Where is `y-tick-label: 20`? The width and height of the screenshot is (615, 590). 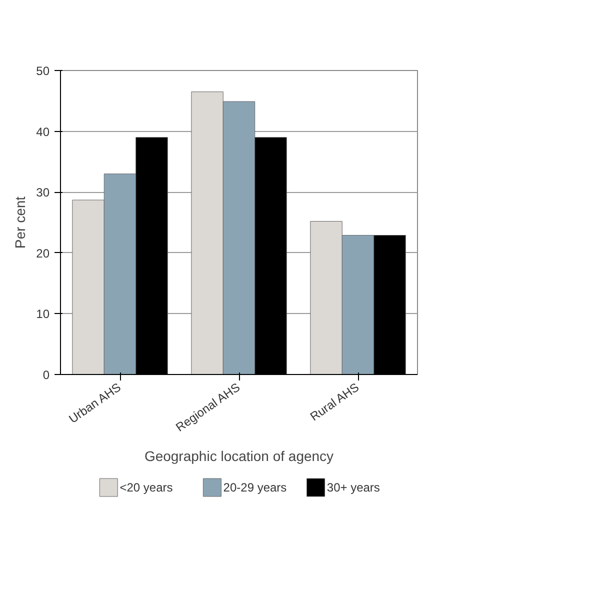
y-tick-label: 20 is located at coordinates (43, 253).